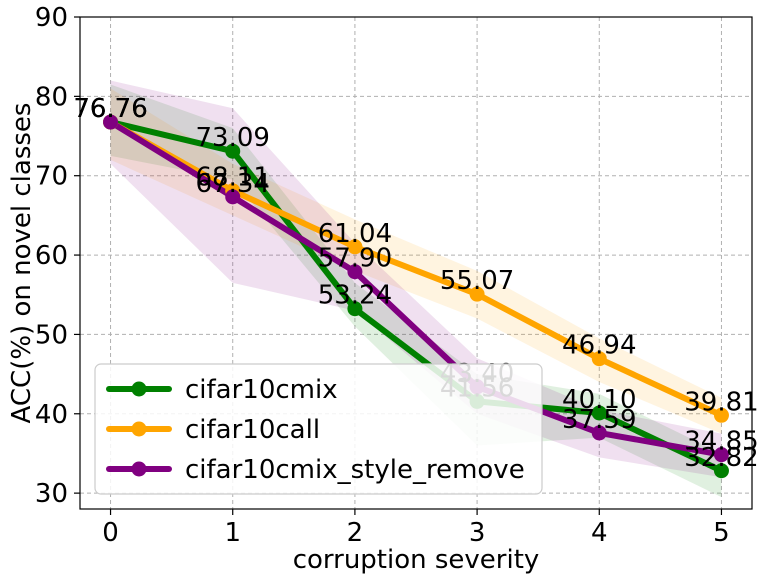 This screenshot has width=774, height=581. I want to click on x-tick-label: 1, so click(232, 533).